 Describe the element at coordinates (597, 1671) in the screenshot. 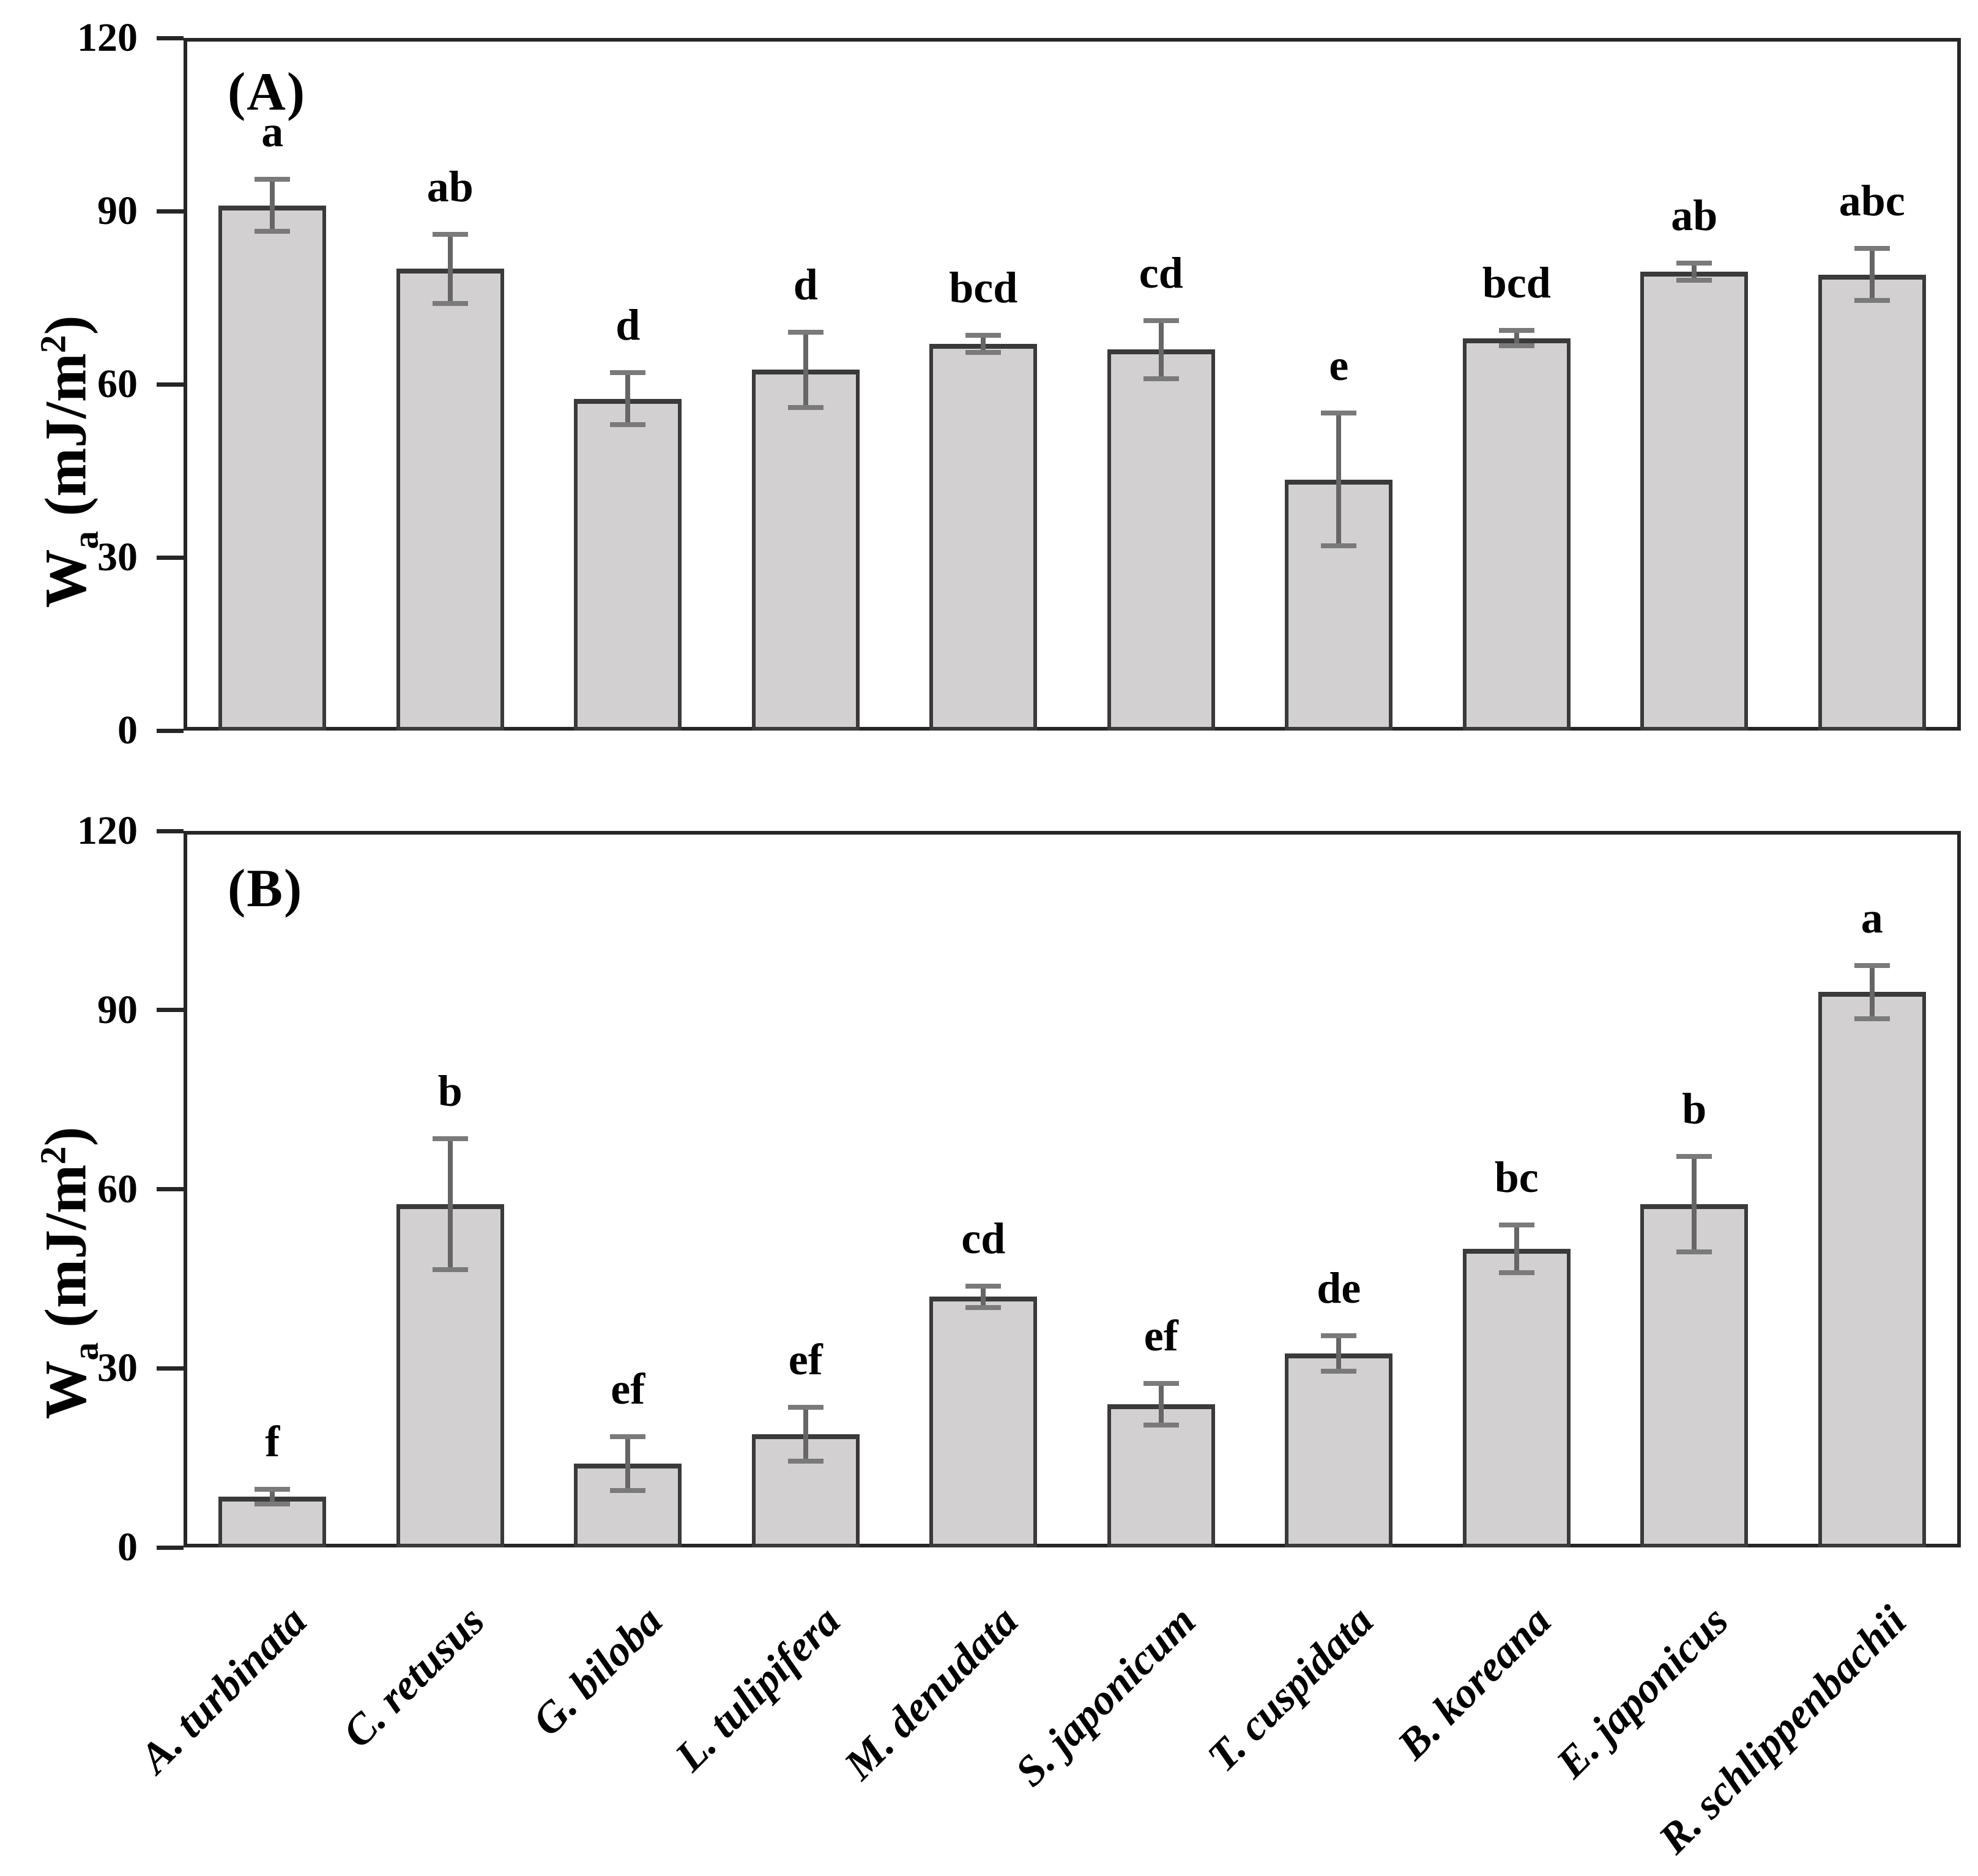

I see `x-category-label: G. biloba` at that location.